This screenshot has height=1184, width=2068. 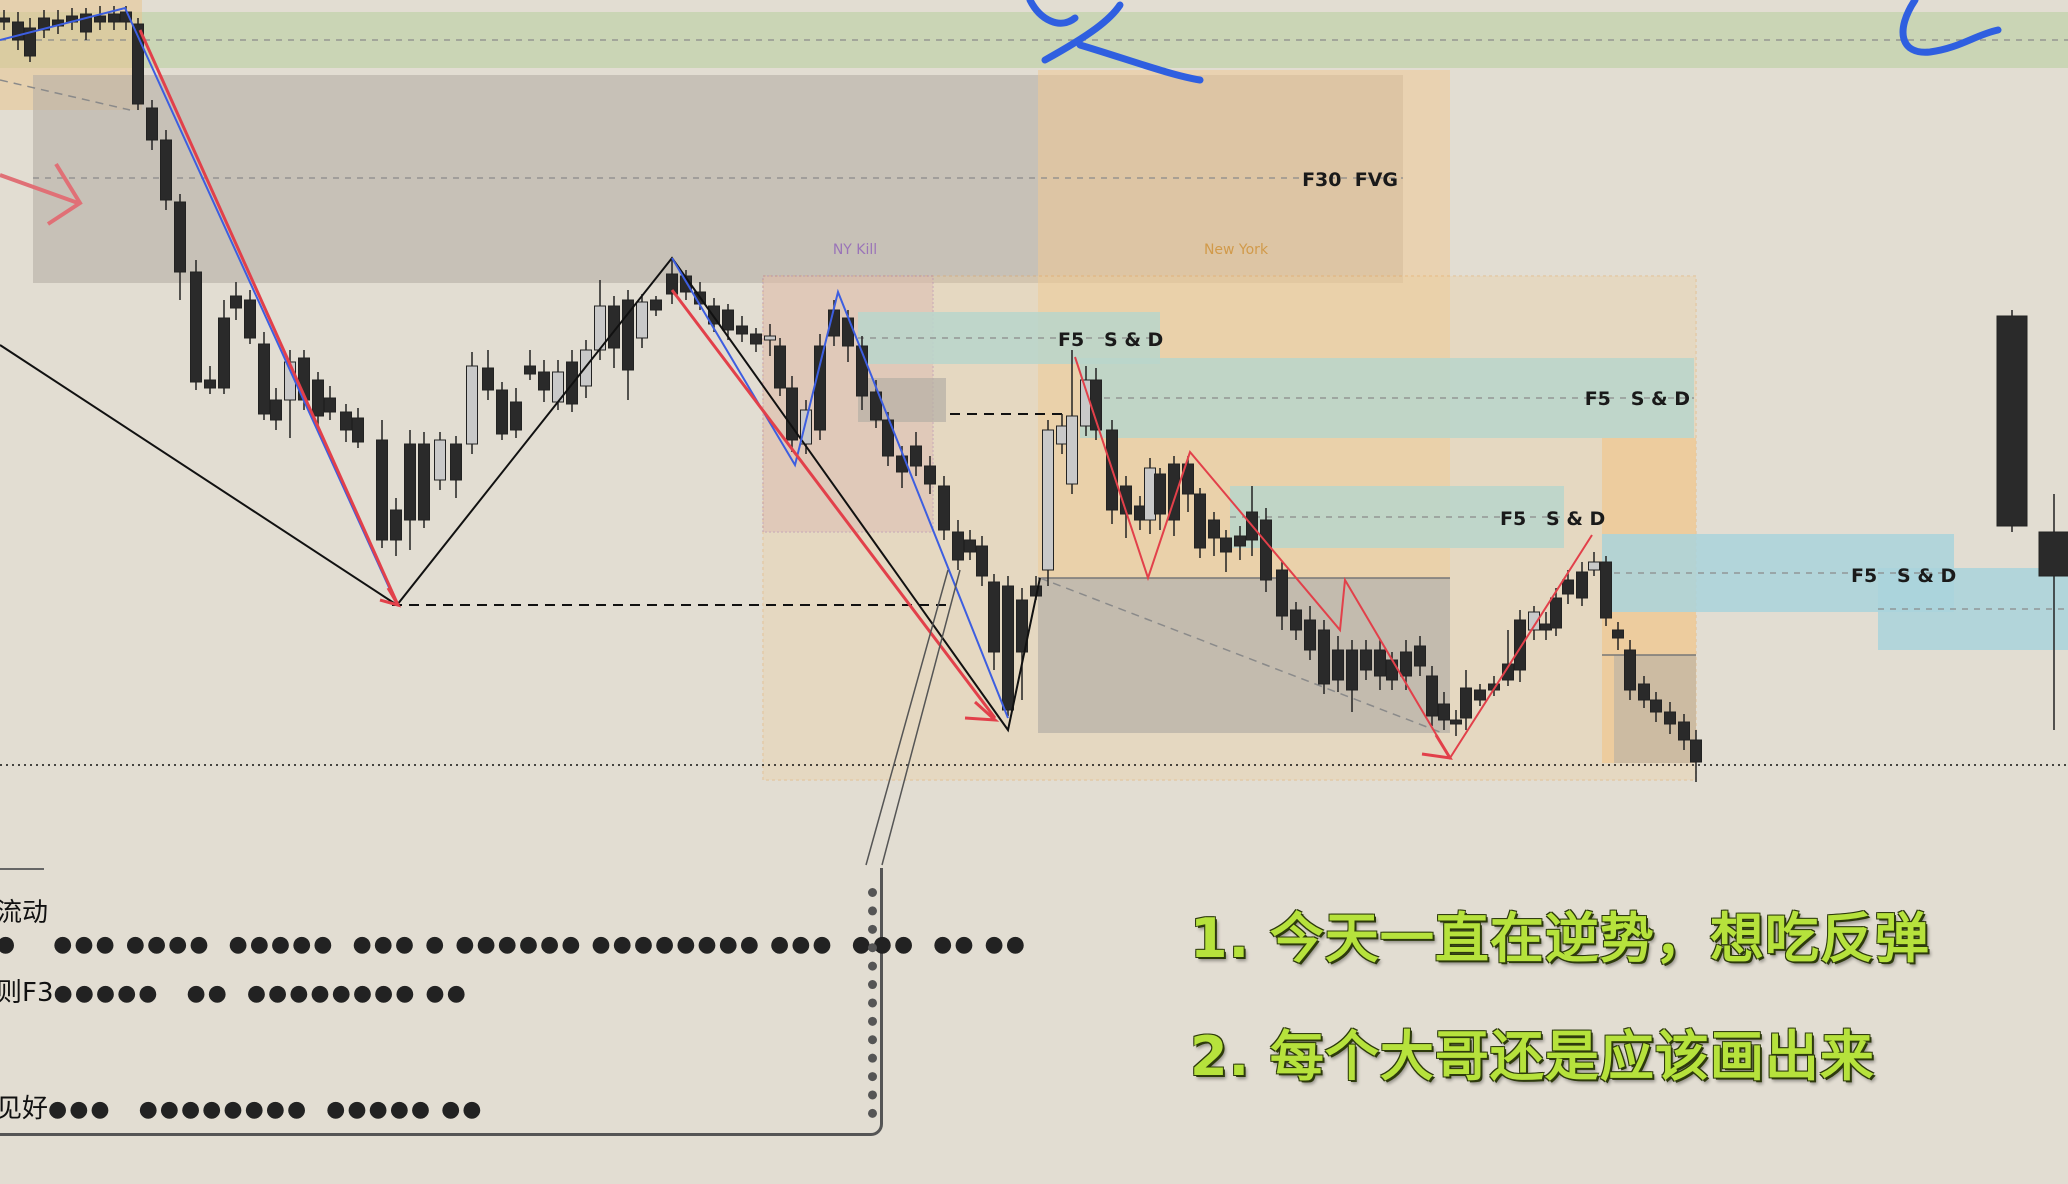 I want to click on redacted-text-3: ●●● ●●●●●●●● ●●●●● ●●, so click(x=266, y=1109).